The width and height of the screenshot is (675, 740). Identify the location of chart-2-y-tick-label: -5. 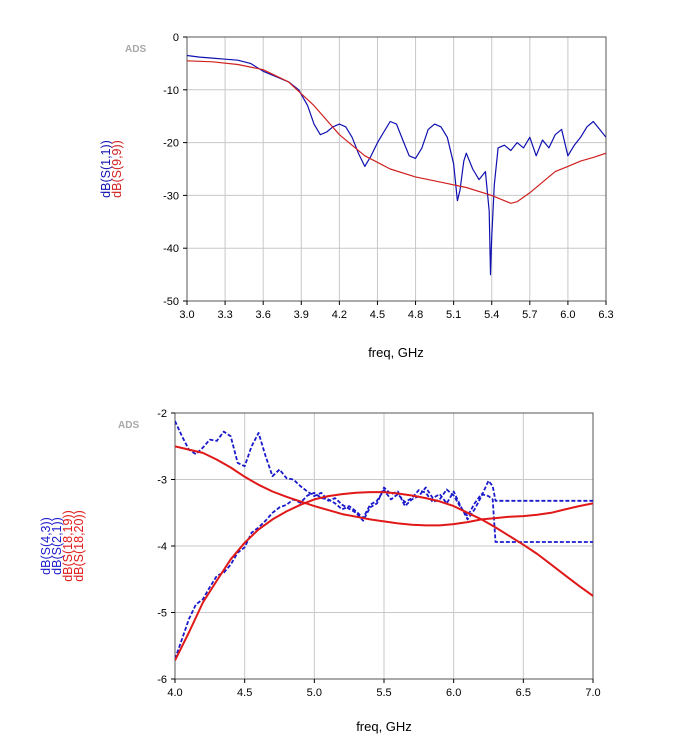
(162, 614).